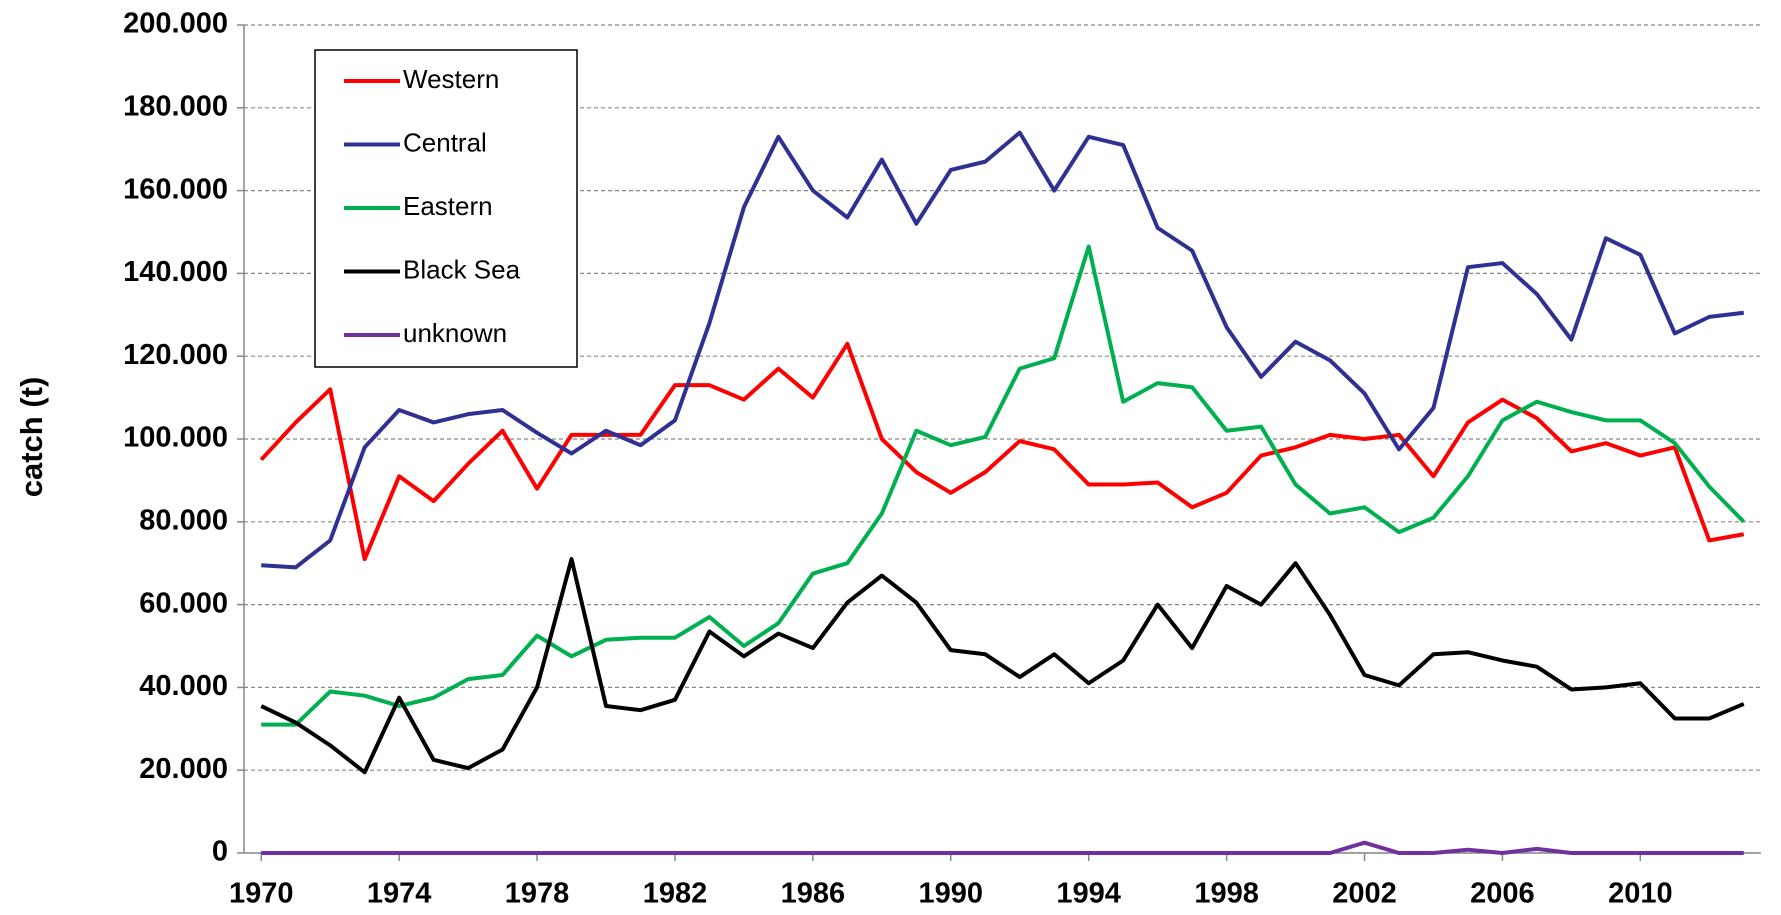 The image size is (1781, 915). I want to click on x-tick-label: 2006, so click(1502, 894).